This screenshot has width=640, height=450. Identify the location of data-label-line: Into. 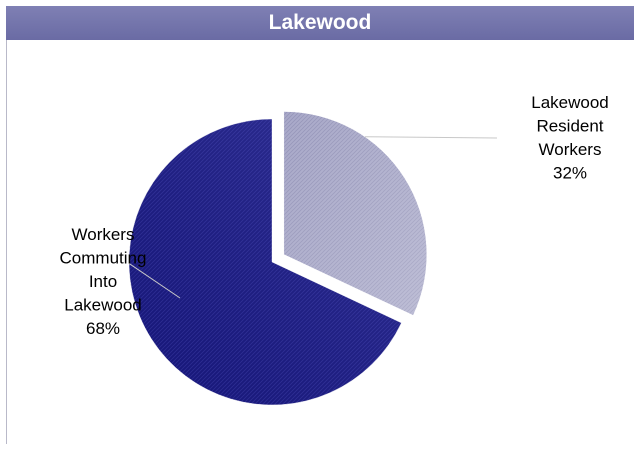
(103, 281).